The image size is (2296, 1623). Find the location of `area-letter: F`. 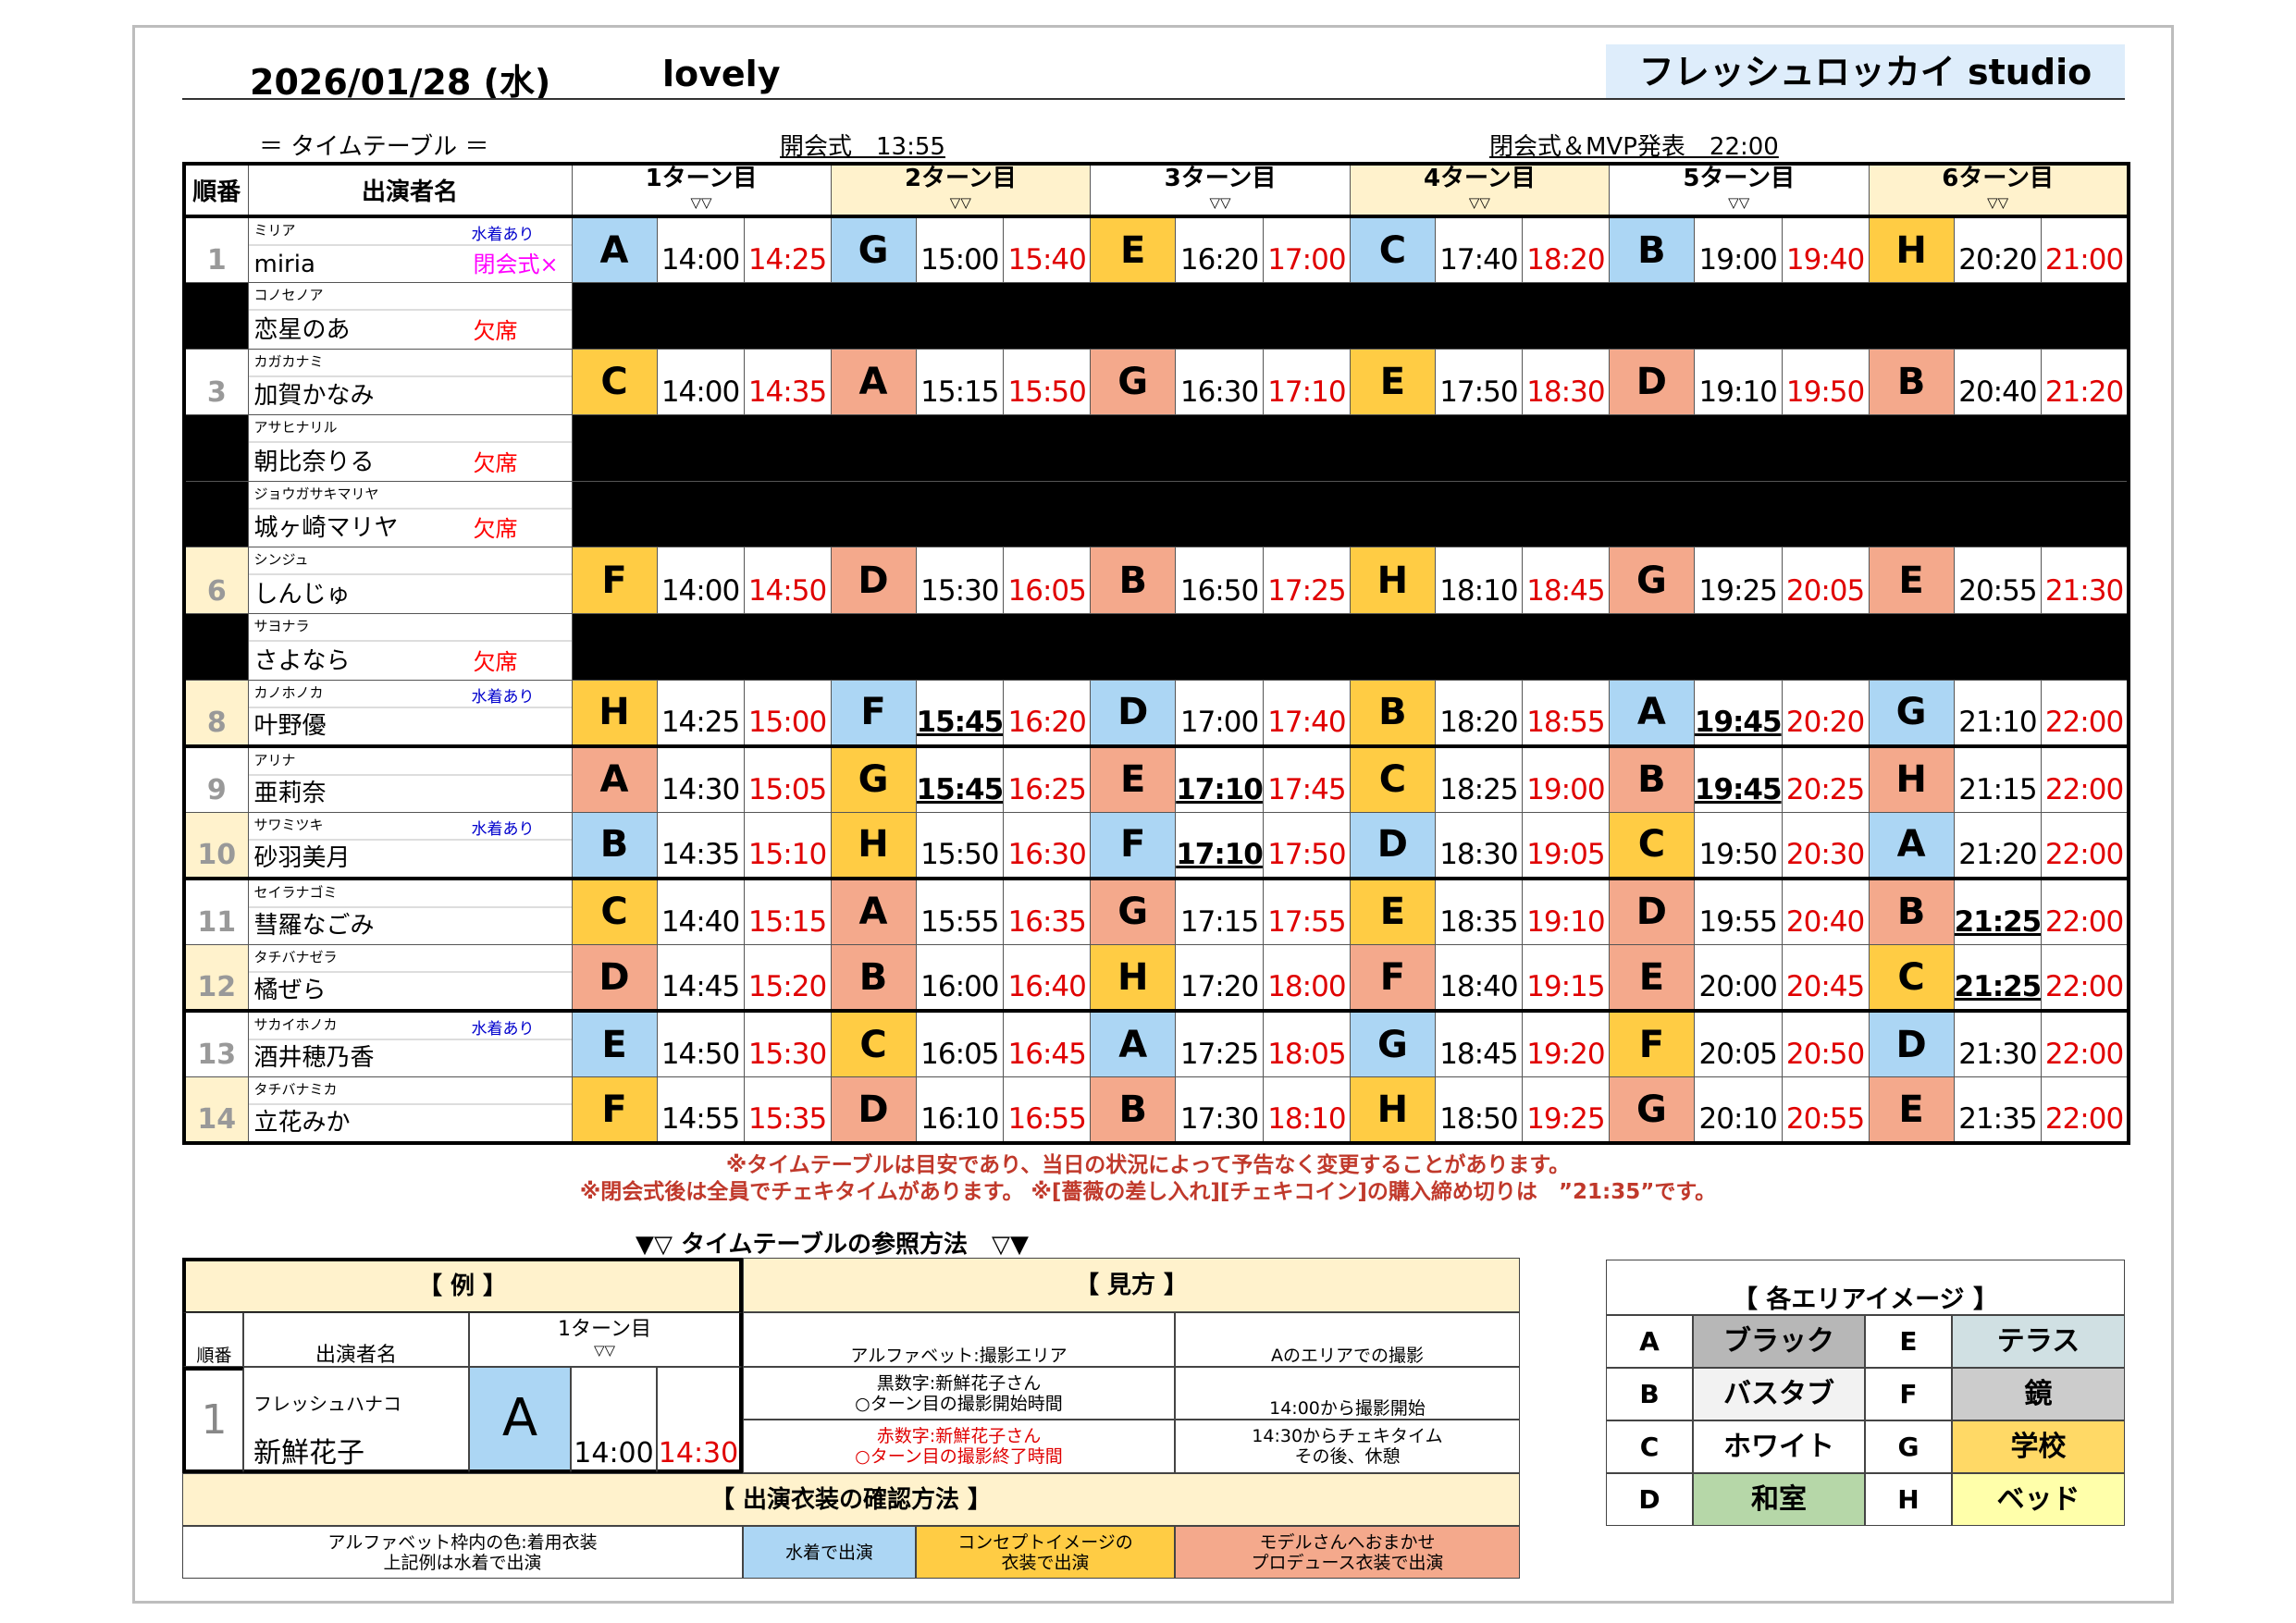

area-letter: F is located at coordinates (873, 713).